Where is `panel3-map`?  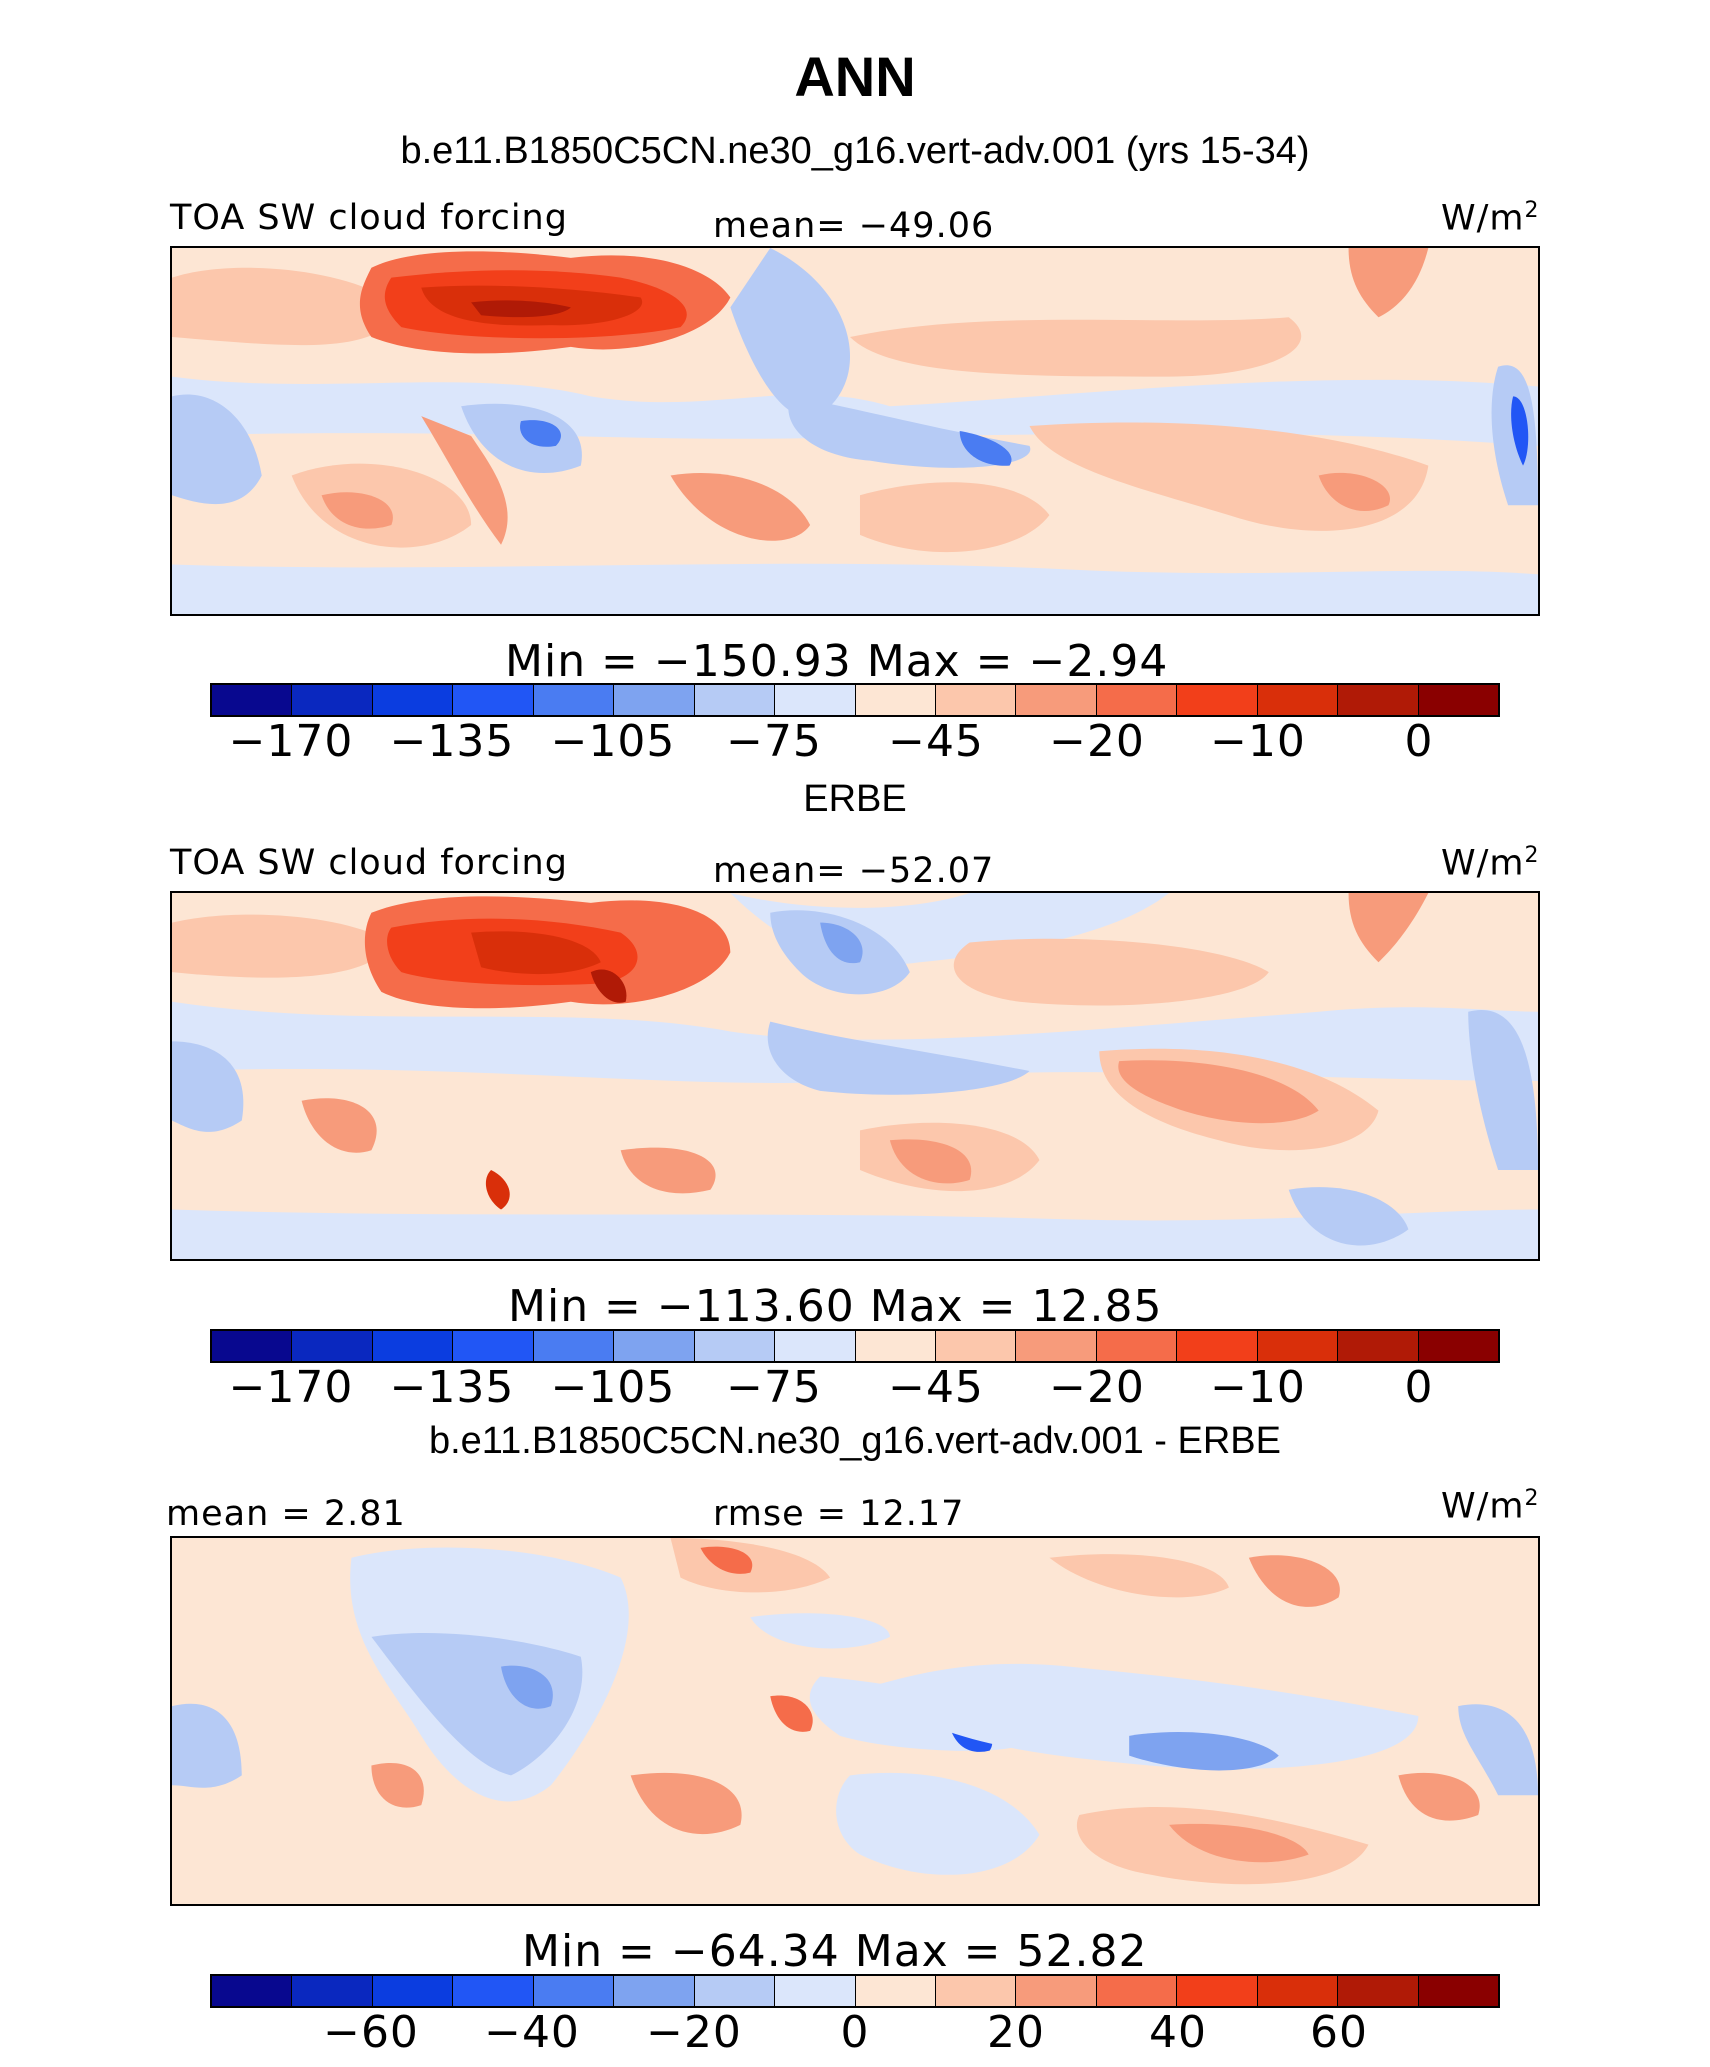 panel3-map is located at coordinates (855, 1721).